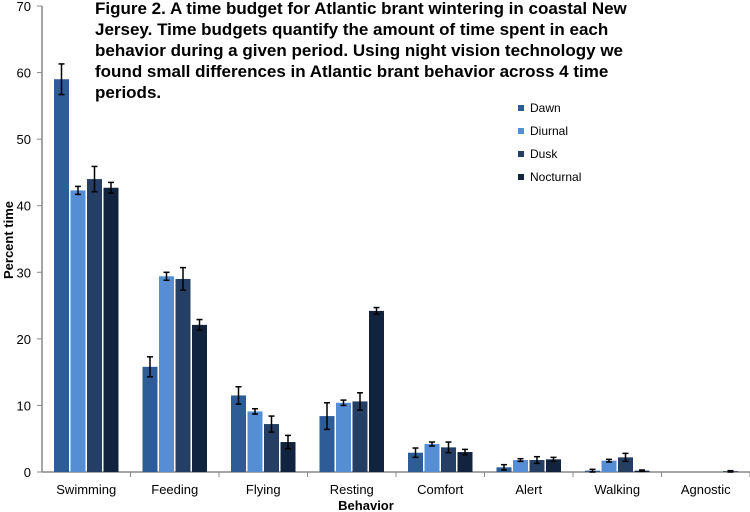 This screenshot has width=750, height=512. What do you see at coordinates (448, 459) in the screenshot?
I see `bar-dusk-comfort` at bounding box center [448, 459].